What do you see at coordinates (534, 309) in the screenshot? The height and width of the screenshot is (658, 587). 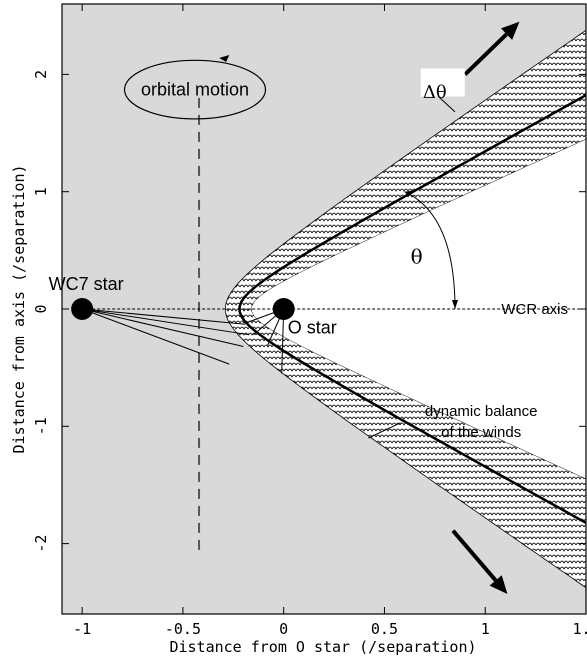 I see `wcr-axis-label: WCR axis` at bounding box center [534, 309].